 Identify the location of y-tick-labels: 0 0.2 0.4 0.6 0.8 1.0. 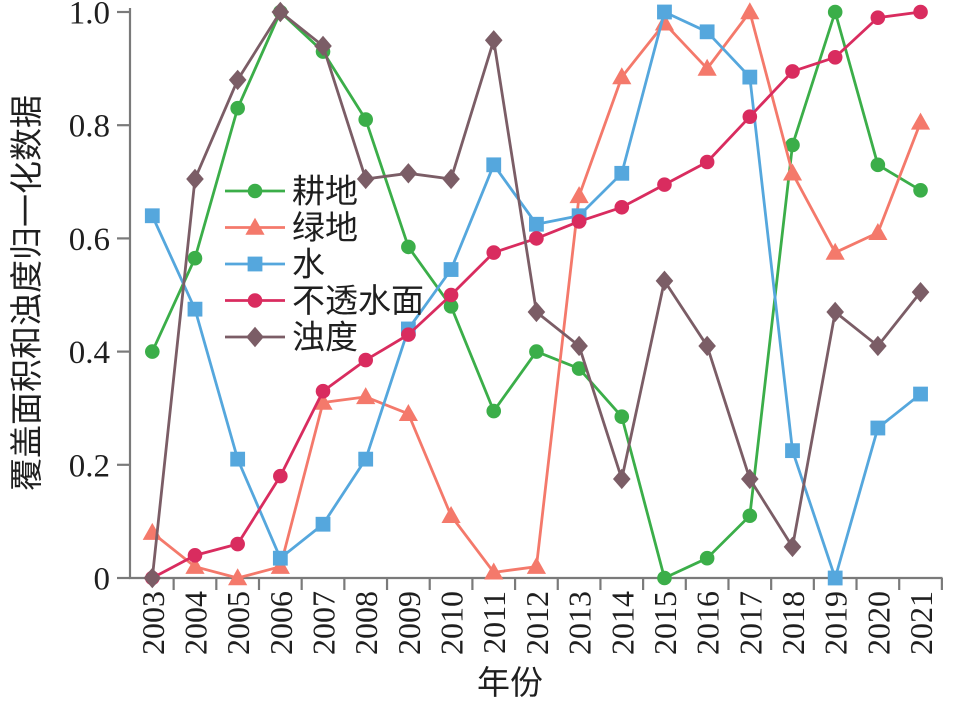
(89, 299).